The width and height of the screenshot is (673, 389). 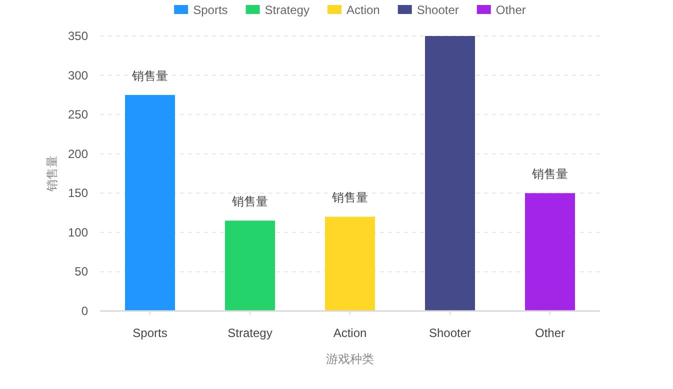 What do you see at coordinates (550, 333) in the screenshot?
I see `x-tick-label: Other` at bounding box center [550, 333].